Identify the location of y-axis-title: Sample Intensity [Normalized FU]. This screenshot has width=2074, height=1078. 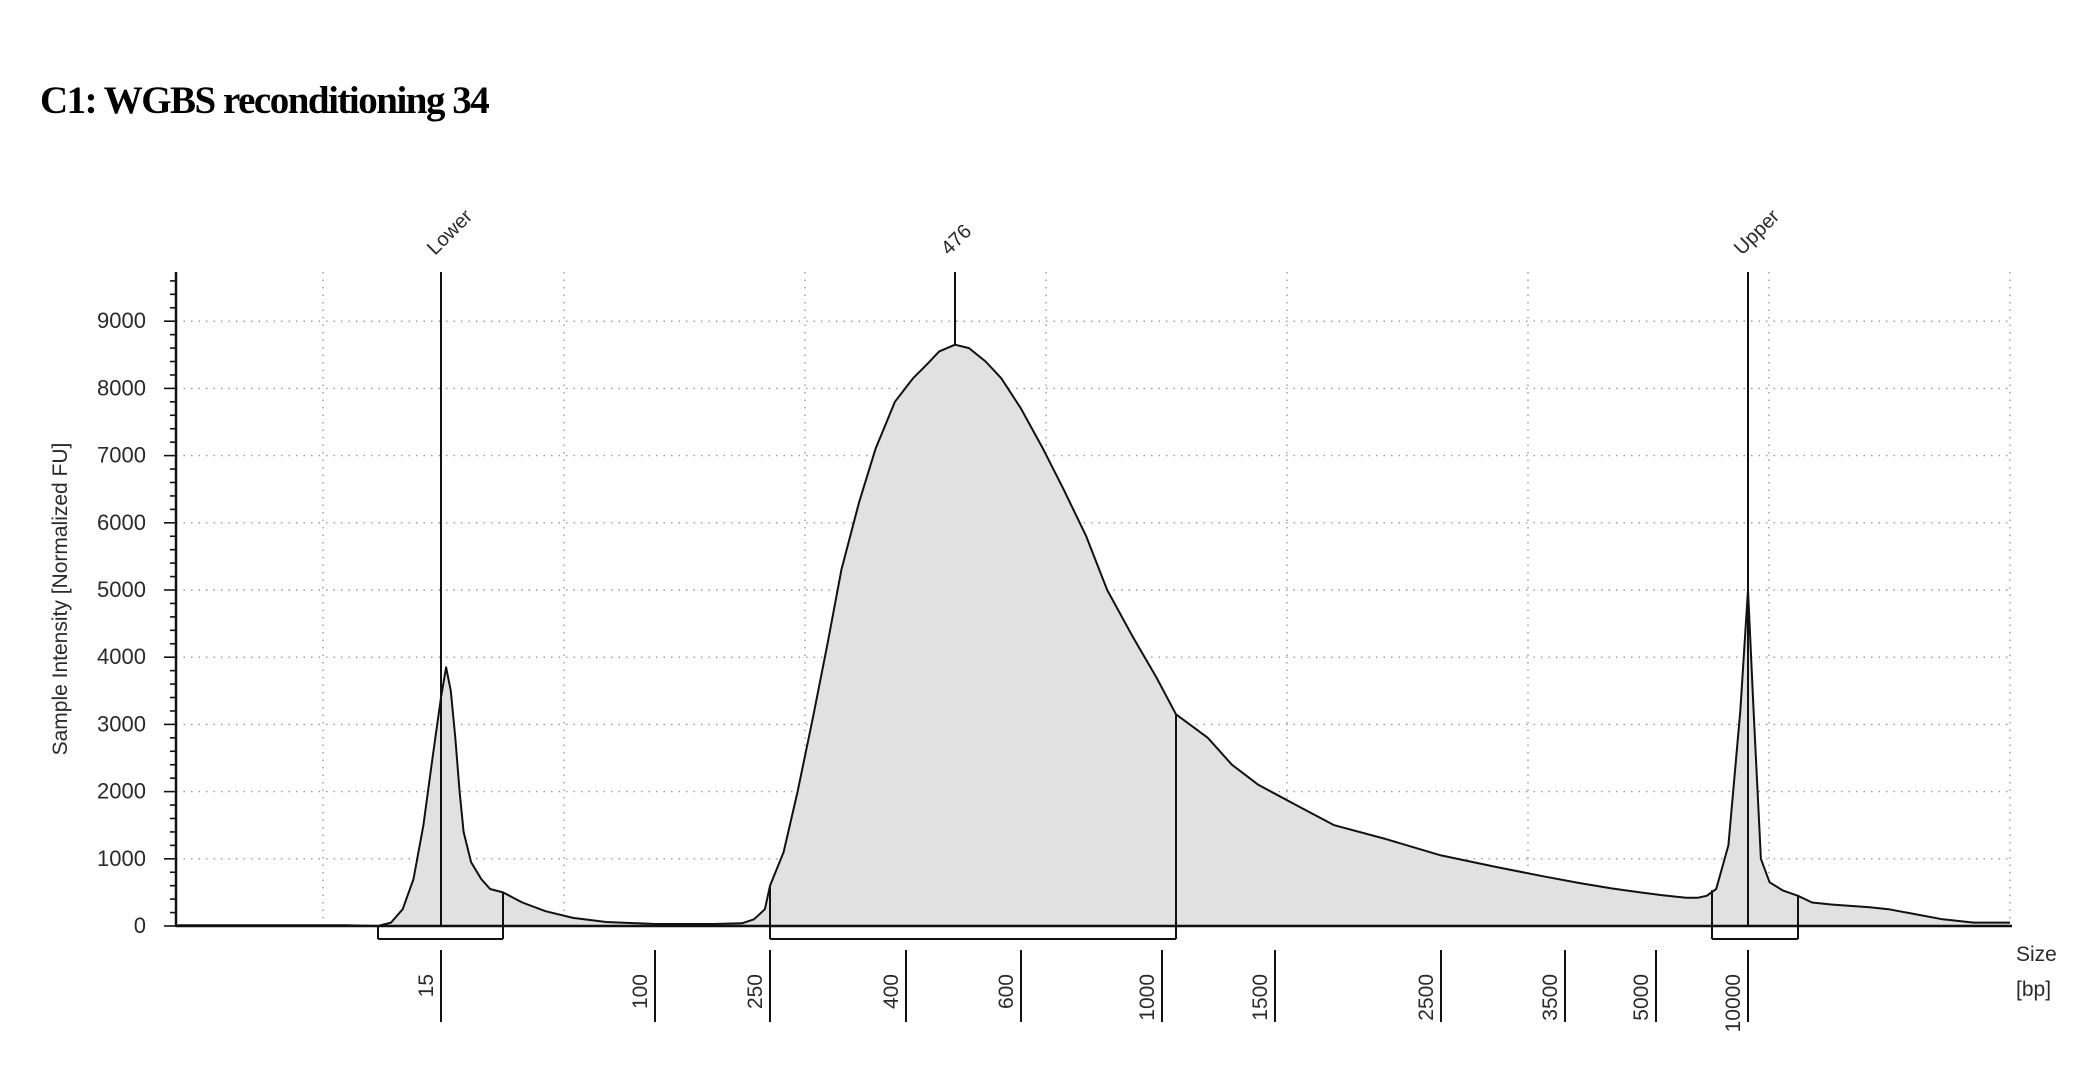
(60, 599).